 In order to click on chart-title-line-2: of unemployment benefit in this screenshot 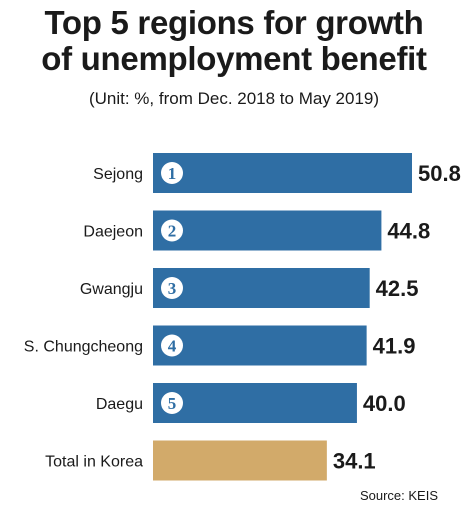, I will do `click(234, 58)`.